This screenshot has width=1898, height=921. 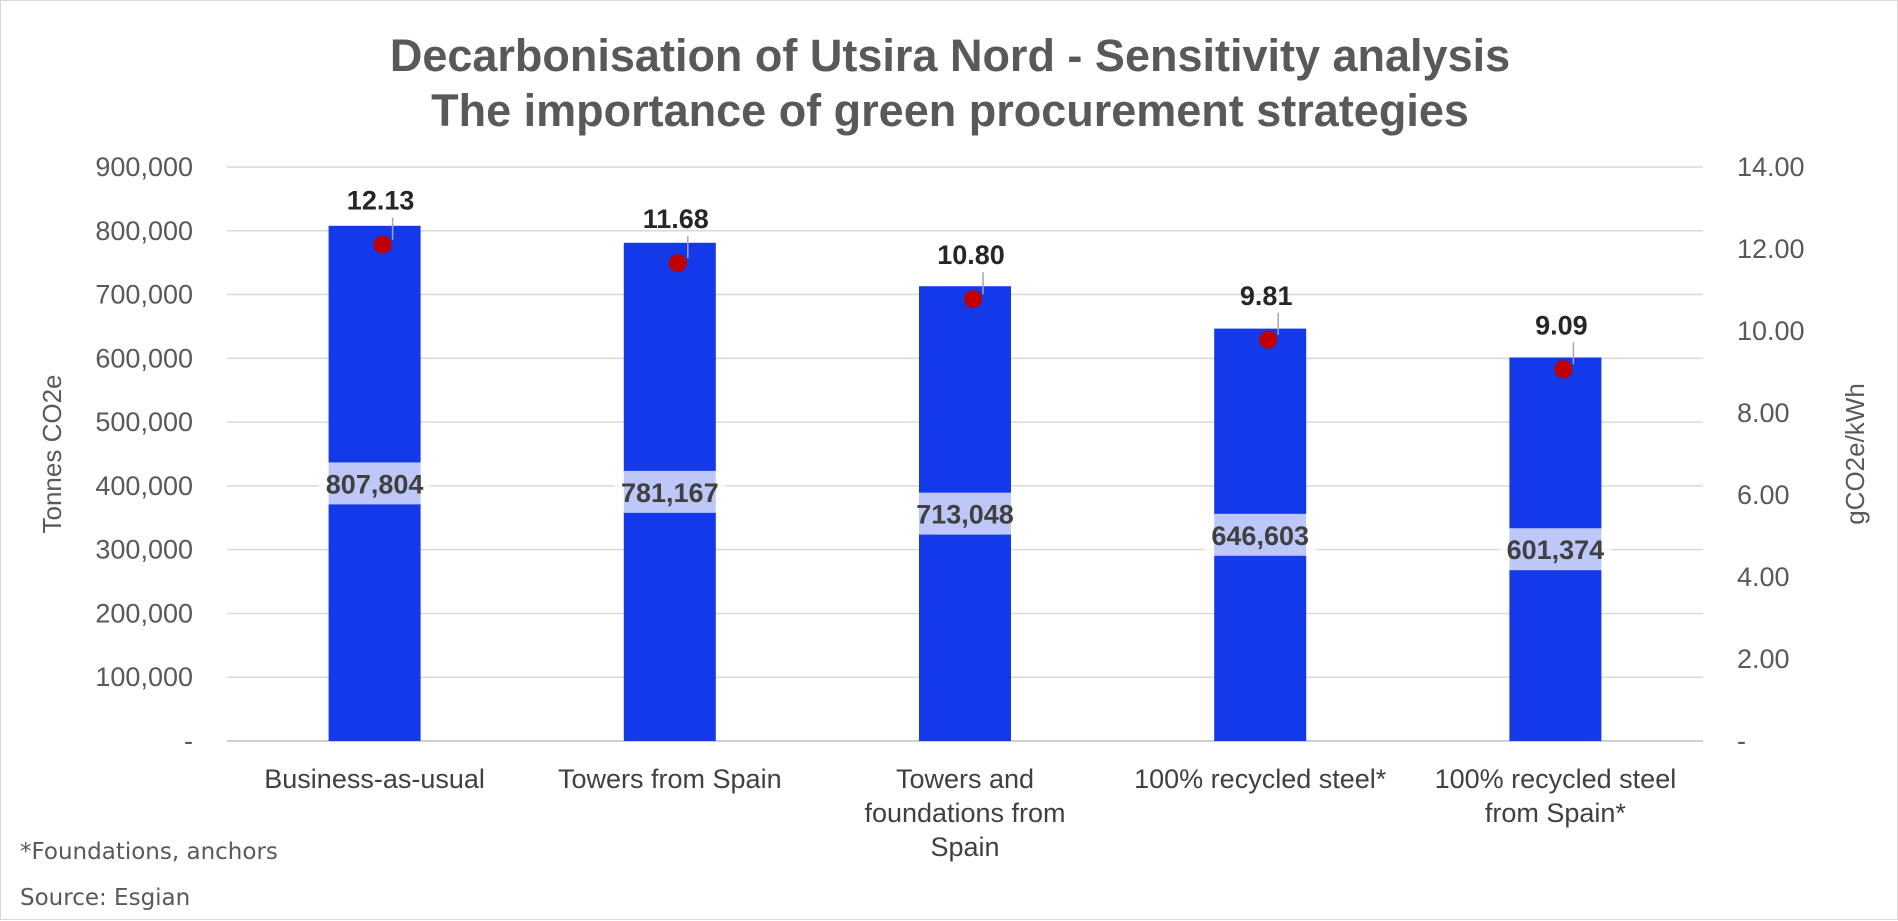 I want to click on category-label: Towers and, so click(x=965, y=779).